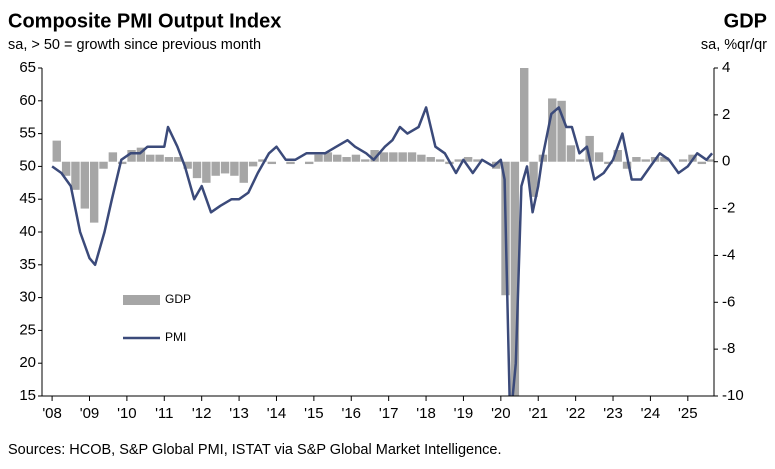 This screenshot has width=775, height=469. What do you see at coordinates (144, 21) in the screenshot?
I see `chart-title: Composite PMI Output Index` at bounding box center [144, 21].